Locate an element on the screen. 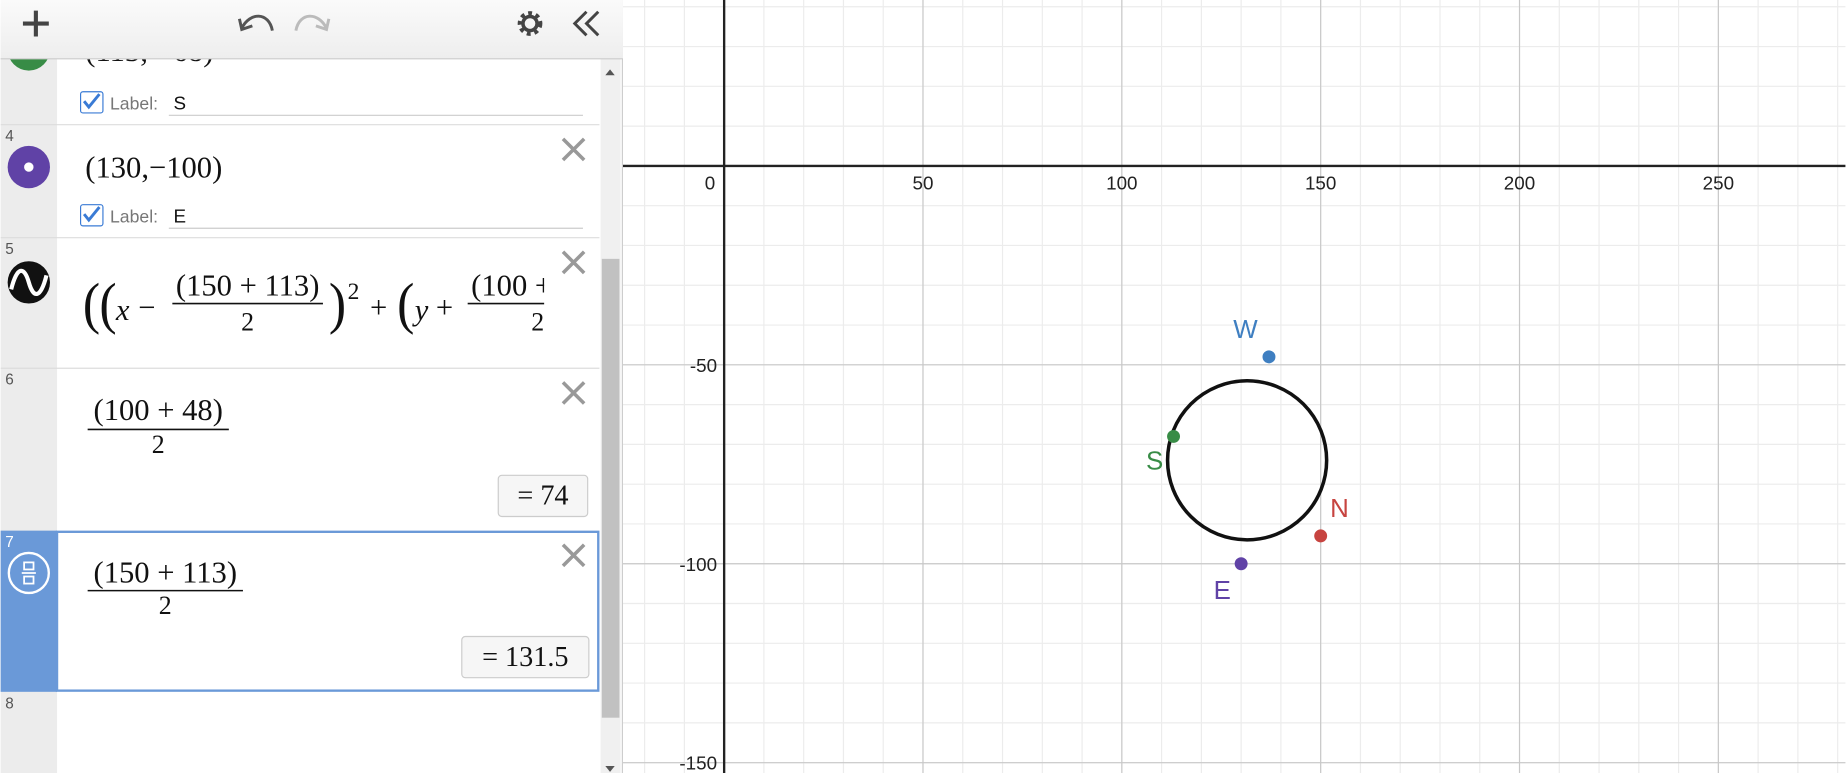 The image size is (1846, 773). expression: (130,−100) is located at coordinates (153, 168).